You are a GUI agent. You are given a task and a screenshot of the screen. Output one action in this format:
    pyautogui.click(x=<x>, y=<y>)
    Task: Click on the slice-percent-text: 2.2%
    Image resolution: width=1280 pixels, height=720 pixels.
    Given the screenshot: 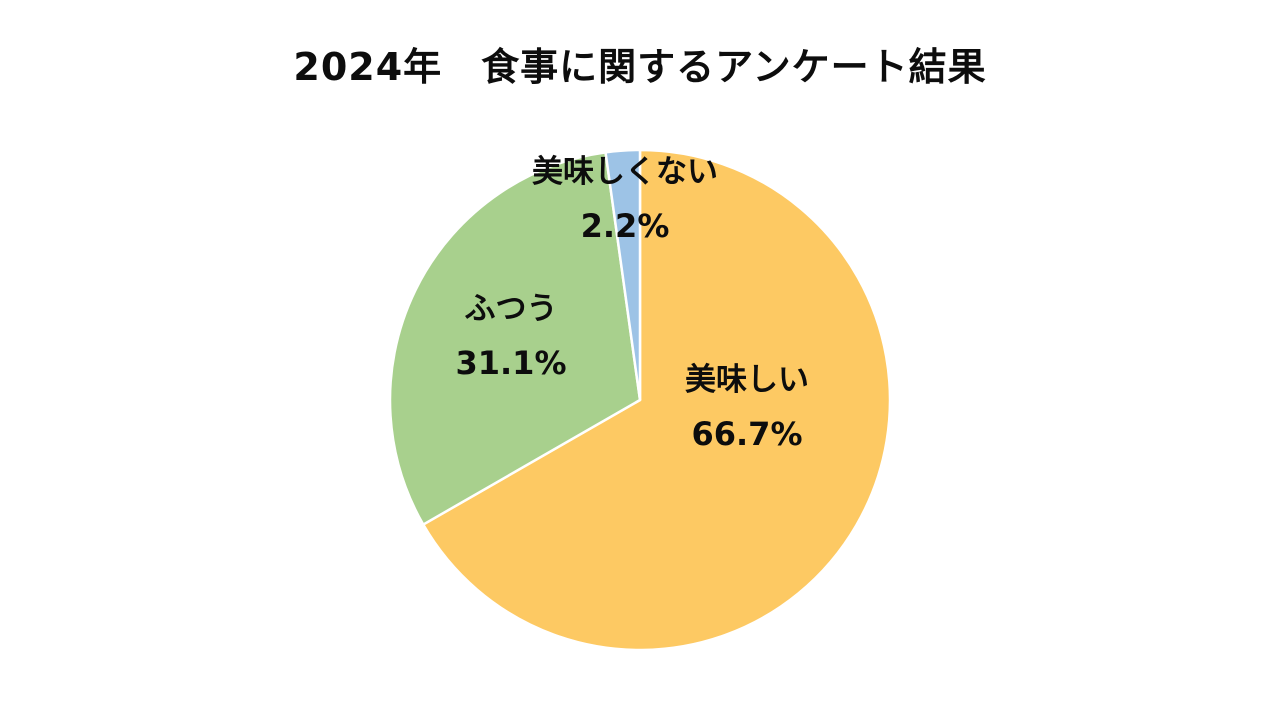 What is the action you would take?
    pyautogui.click(x=625, y=226)
    